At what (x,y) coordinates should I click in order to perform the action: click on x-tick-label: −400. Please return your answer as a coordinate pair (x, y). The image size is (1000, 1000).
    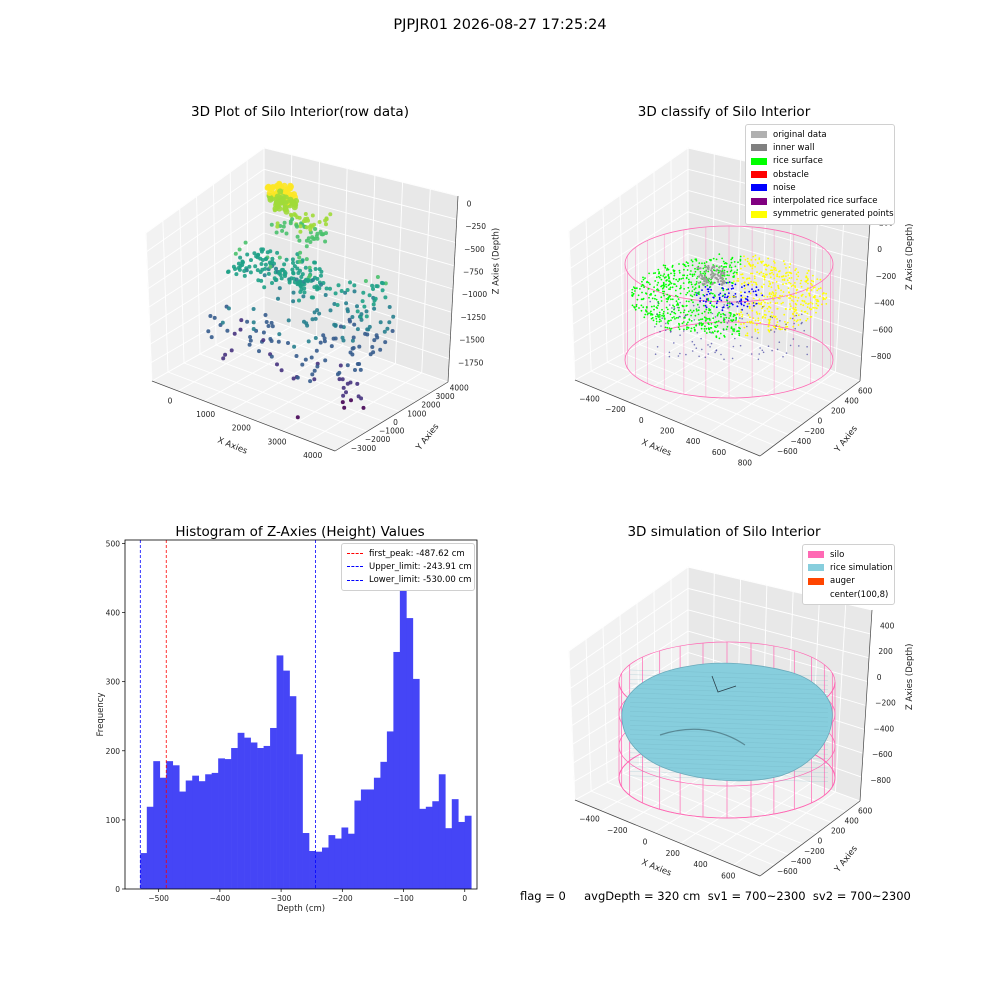
    Looking at the image, I should click on (589, 399).